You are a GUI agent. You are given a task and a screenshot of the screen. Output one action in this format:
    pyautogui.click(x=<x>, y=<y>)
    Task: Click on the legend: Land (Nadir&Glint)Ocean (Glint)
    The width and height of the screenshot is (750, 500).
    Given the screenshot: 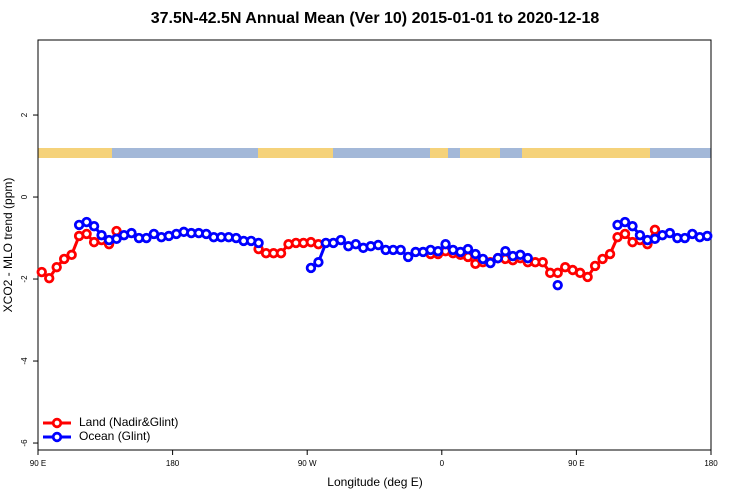 What is the action you would take?
    pyautogui.click(x=110, y=429)
    